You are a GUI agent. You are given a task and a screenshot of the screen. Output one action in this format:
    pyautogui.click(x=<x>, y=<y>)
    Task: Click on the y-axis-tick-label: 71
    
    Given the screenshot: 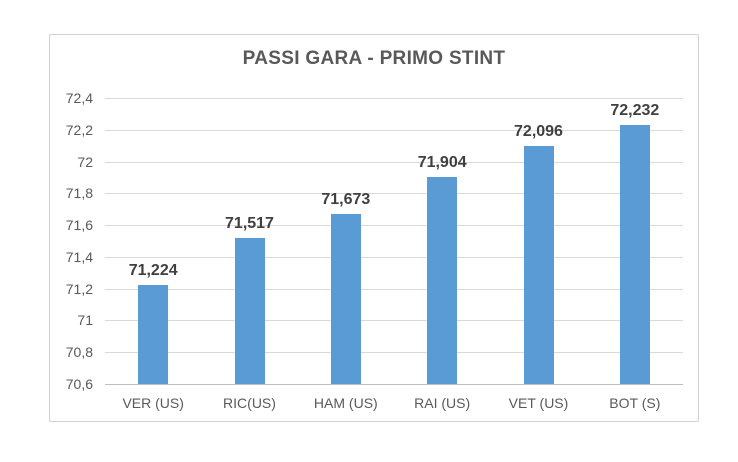 What is the action you would take?
    pyautogui.click(x=85, y=320)
    